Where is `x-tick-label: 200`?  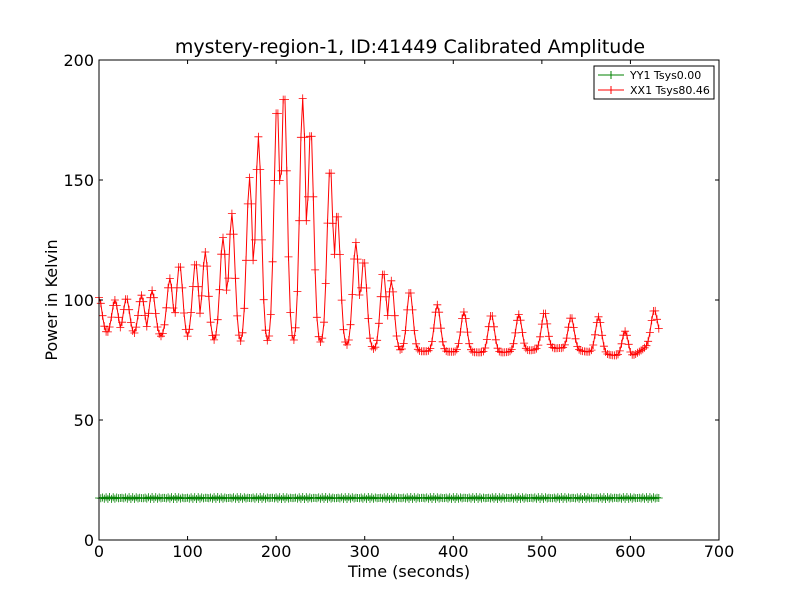 x-tick-label: 200 is located at coordinates (276, 551).